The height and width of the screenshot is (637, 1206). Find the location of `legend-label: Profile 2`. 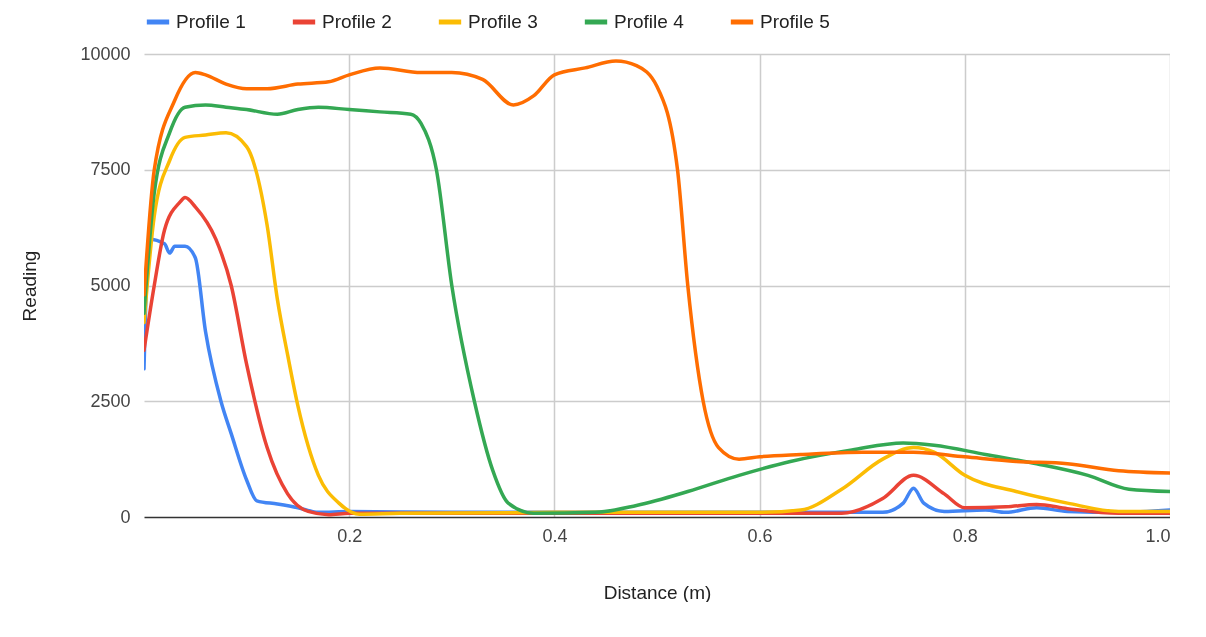

legend-label: Profile 2 is located at coordinates (357, 21).